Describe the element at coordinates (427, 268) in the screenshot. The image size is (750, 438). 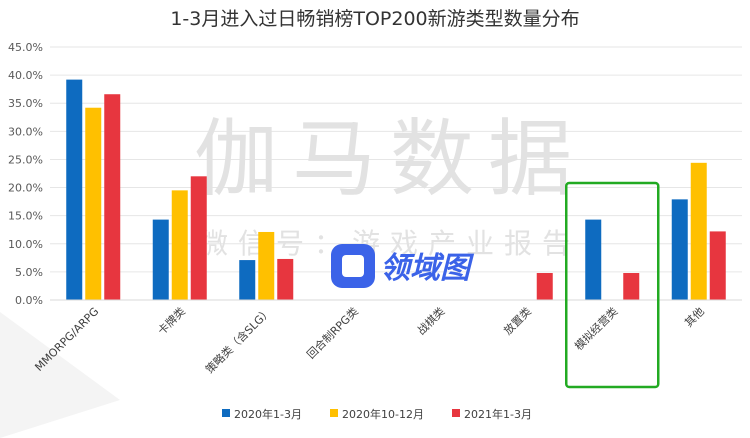
I see `logo-text: 领域图` at that location.